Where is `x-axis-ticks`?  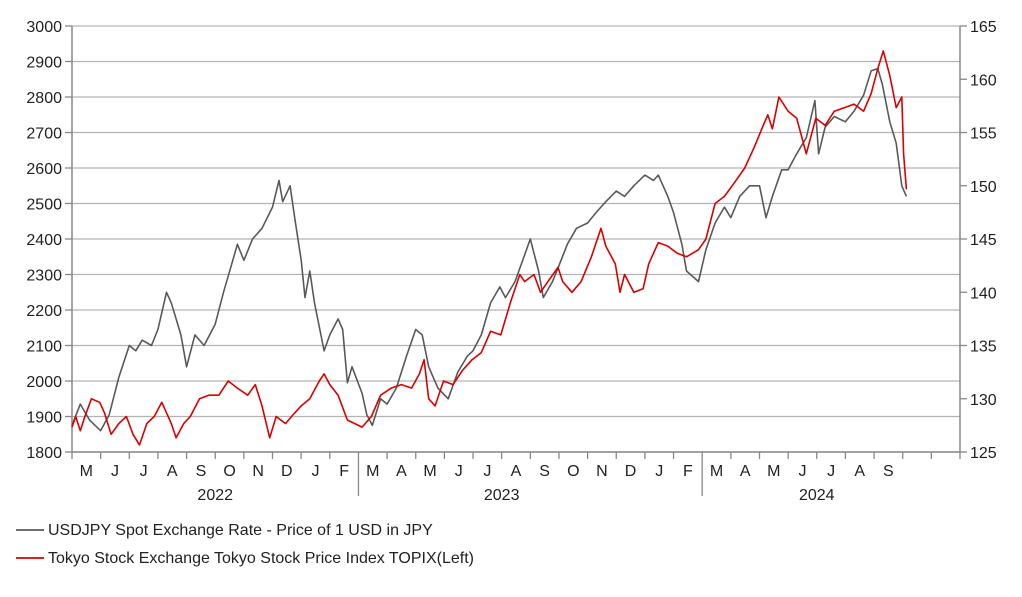
x-axis-ticks is located at coordinates (516, 474).